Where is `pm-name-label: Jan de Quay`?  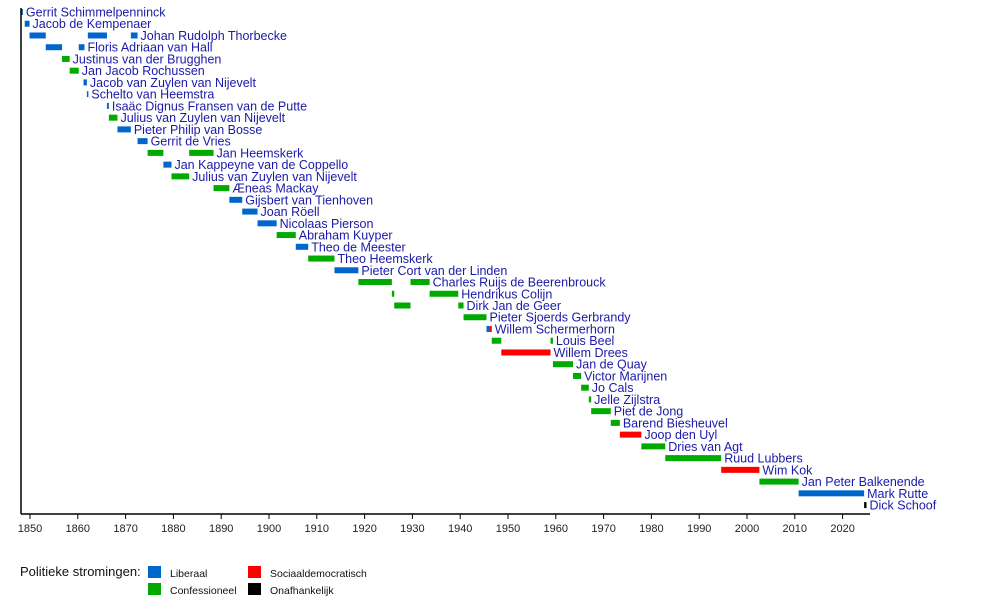 pm-name-label: Jan de Quay is located at coordinates (612, 365).